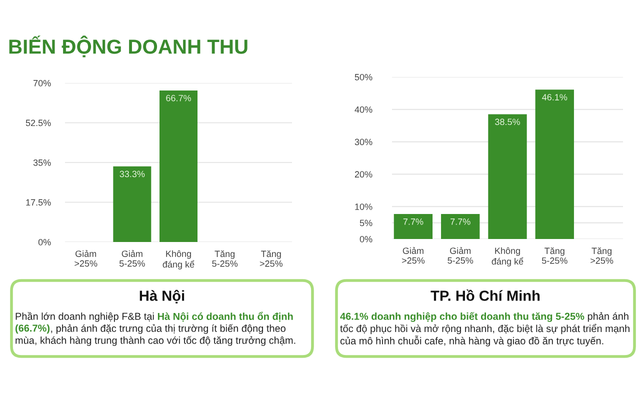  Describe the element at coordinates (128, 47) in the screenshot. I see `chart-title: BIẾN ĐỘNG DOANH THU` at that location.